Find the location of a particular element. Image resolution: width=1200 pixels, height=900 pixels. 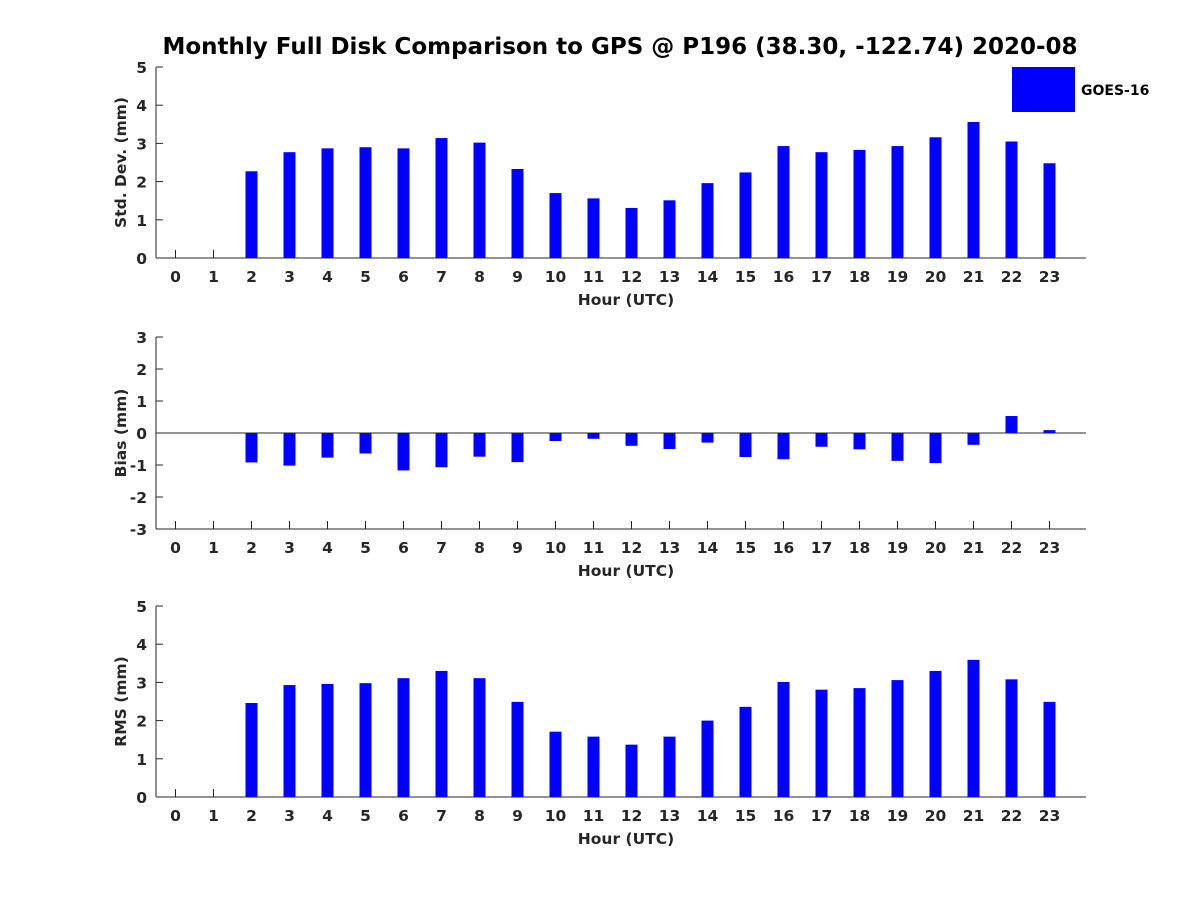

x-tick-label: 2 is located at coordinates (251, 816).